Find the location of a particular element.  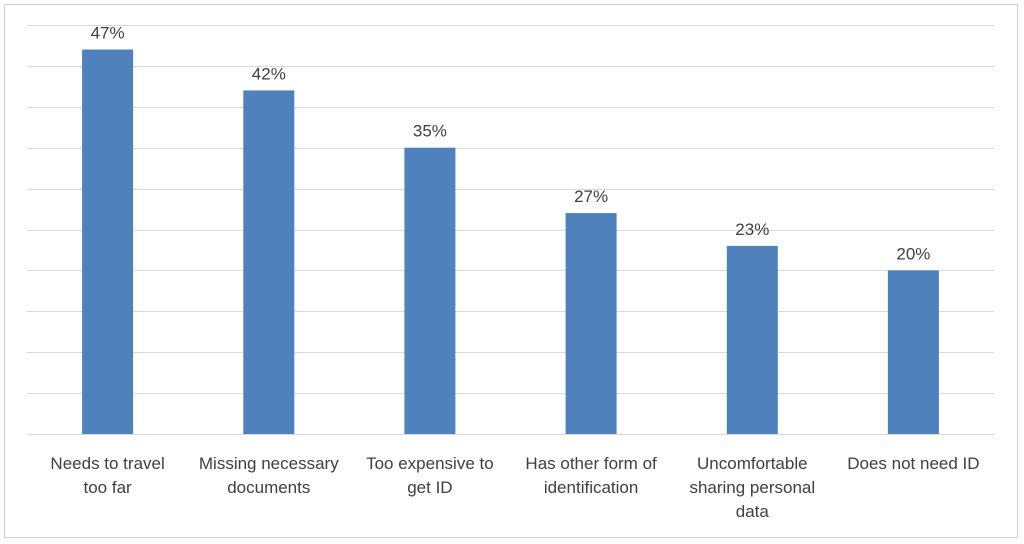

category-label: Does not need ID is located at coordinates (913, 463).